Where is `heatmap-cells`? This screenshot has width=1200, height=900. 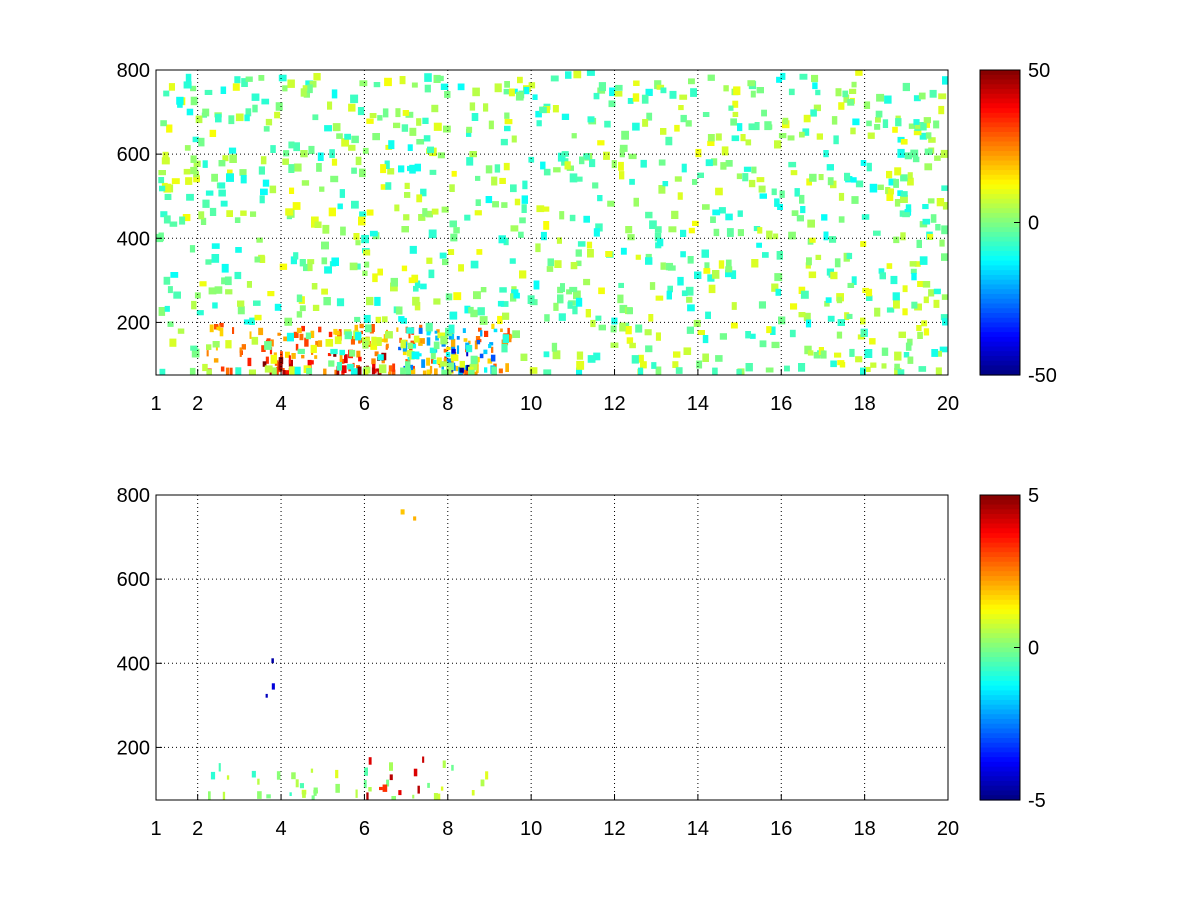 heatmap-cells is located at coordinates (348, 654).